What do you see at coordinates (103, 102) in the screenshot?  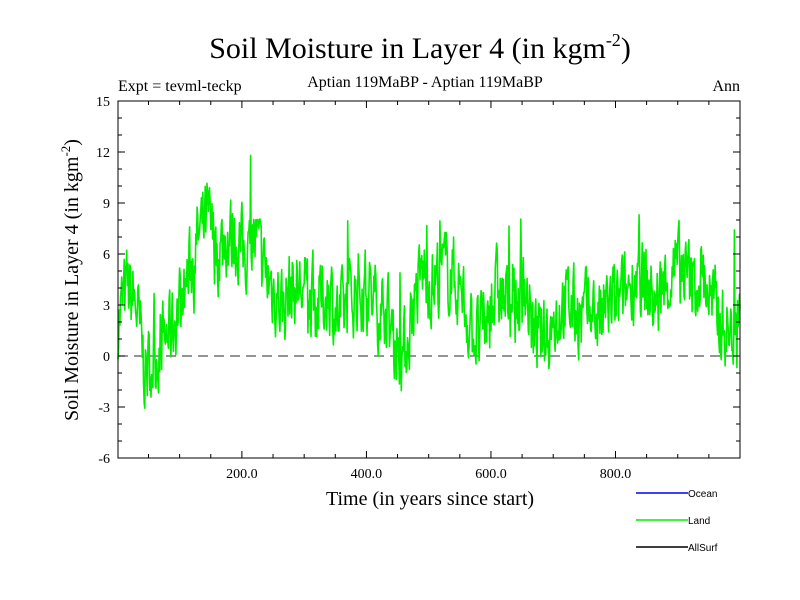 I see `y-tick-label: 15` at bounding box center [103, 102].